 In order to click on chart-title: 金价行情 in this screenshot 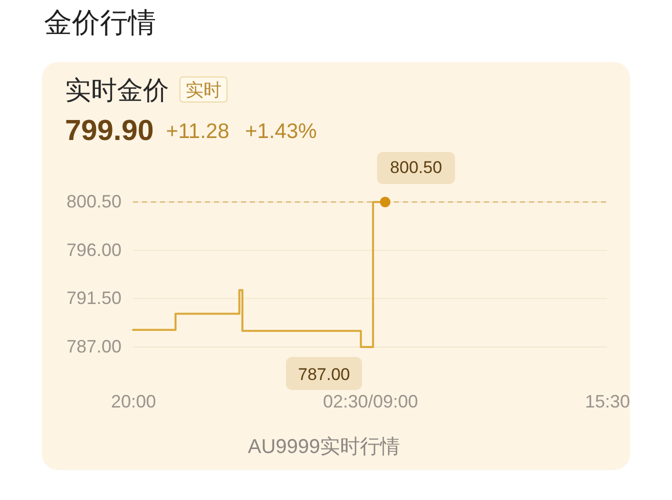, I will do `click(100, 22)`.